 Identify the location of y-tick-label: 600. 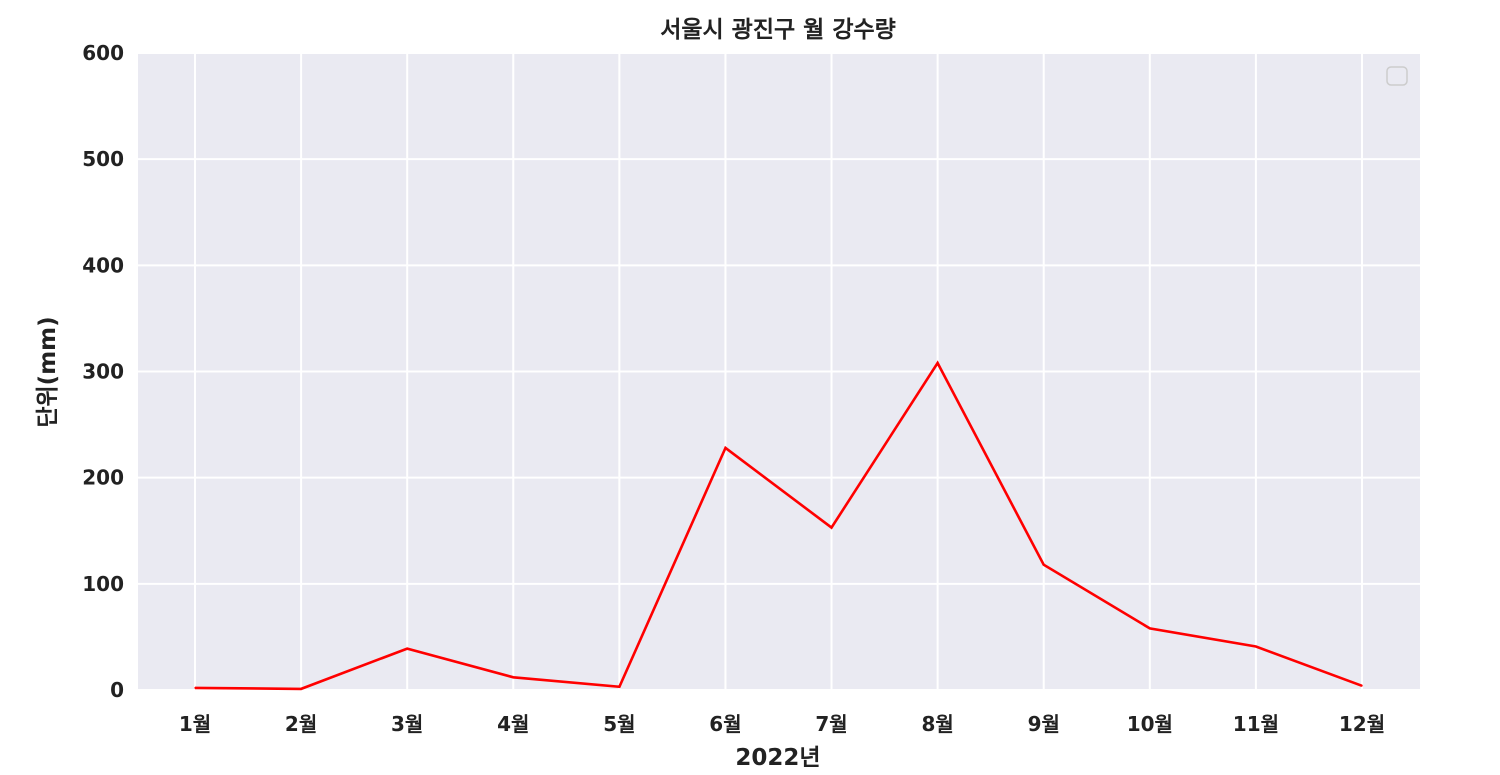
(103, 53).